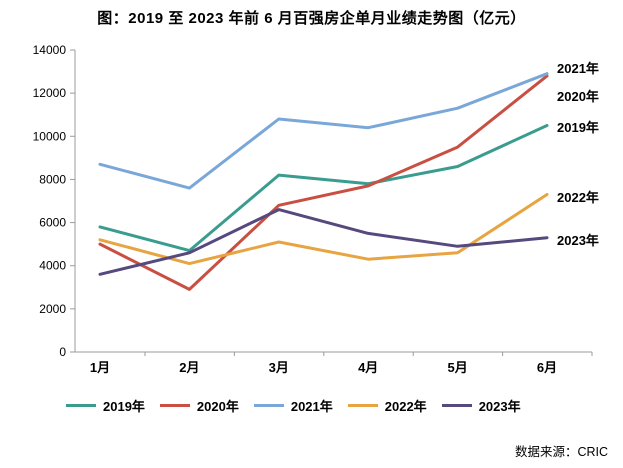 This screenshot has height=468, width=623. Describe the element at coordinates (561, 452) in the screenshot. I see `source-note: 数据来源：CRIC` at that location.